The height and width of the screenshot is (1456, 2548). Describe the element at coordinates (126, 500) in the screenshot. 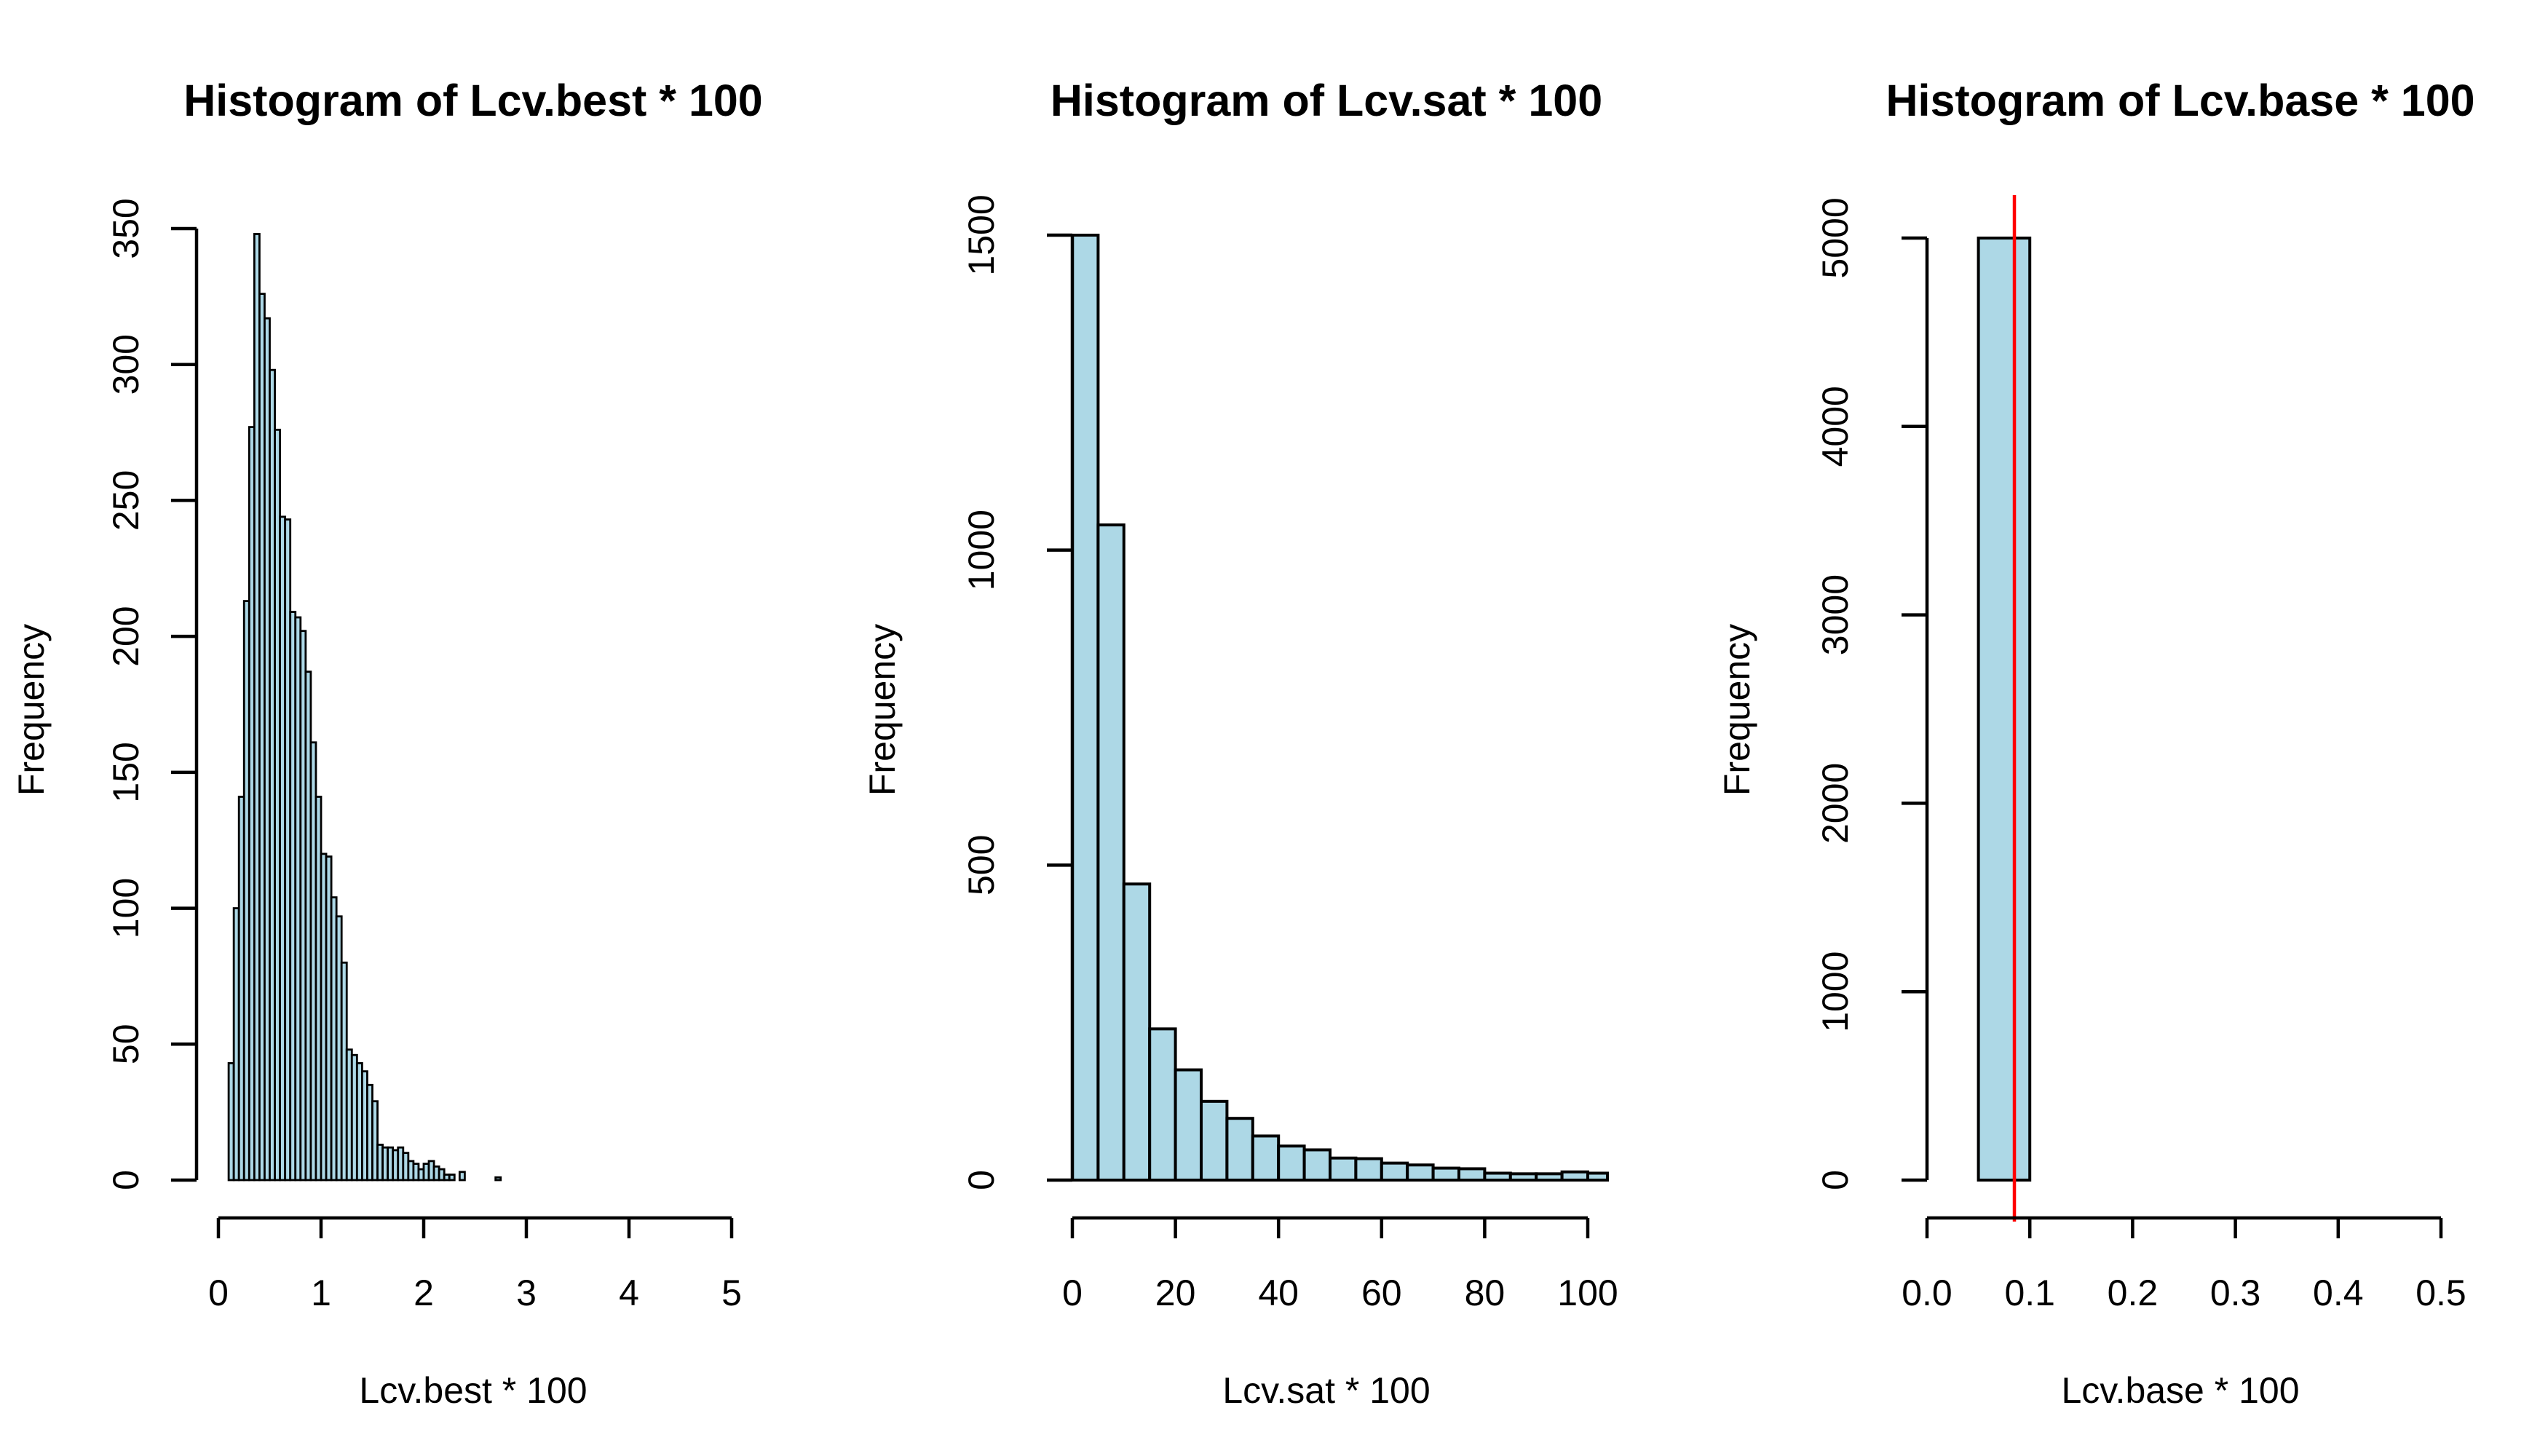

I see `y-tick-label: 250` at that location.